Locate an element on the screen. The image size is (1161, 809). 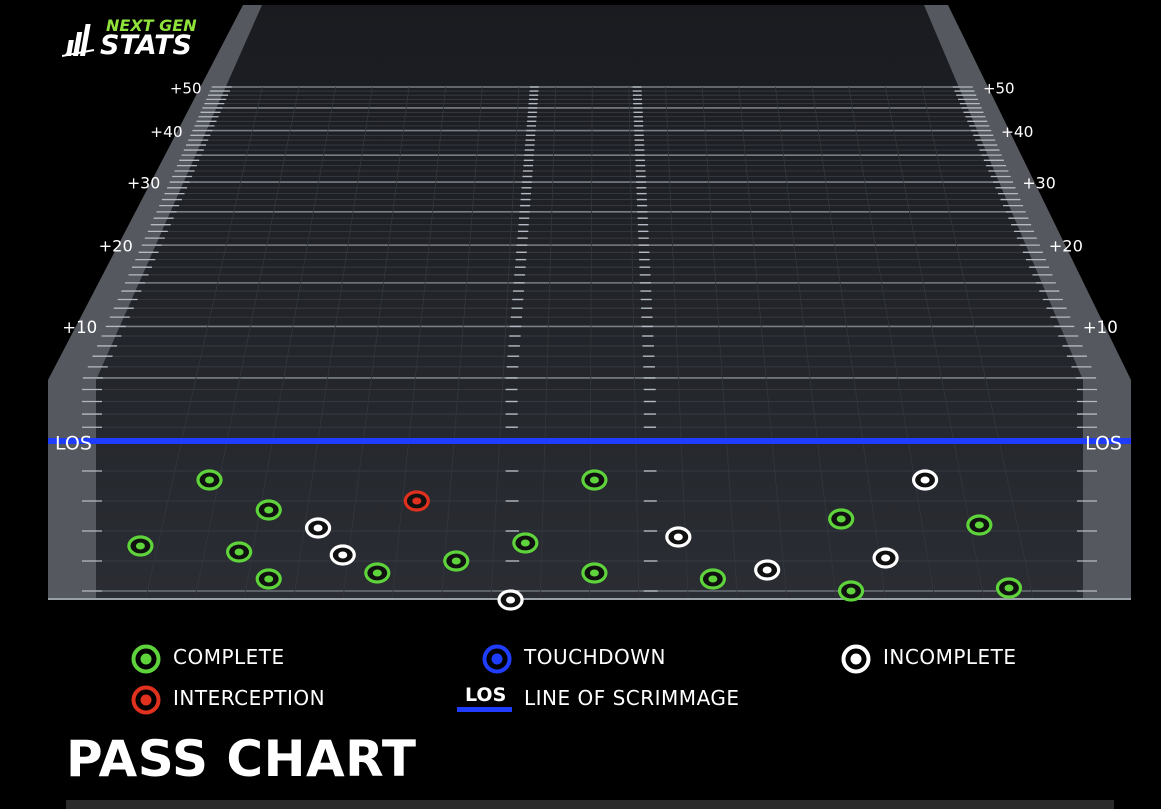
legend-interception-label: INTERCEPTION is located at coordinates (249, 698).